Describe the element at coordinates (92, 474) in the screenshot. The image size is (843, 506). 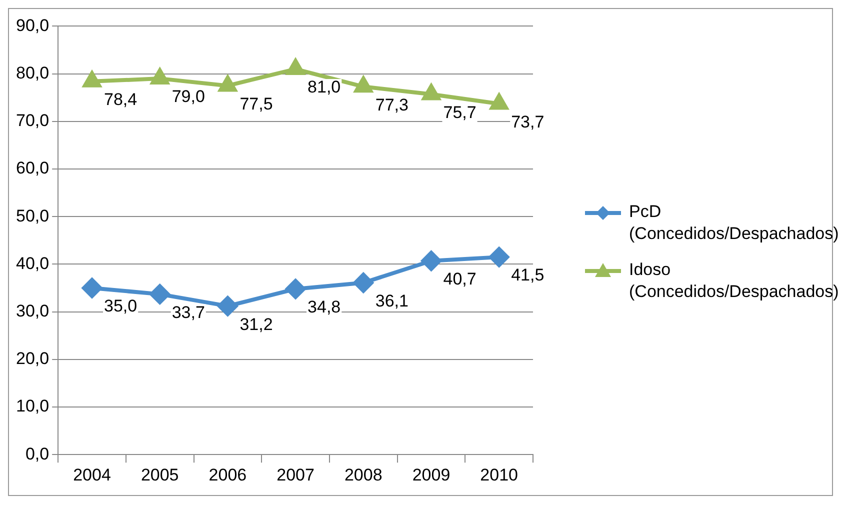
I see `x-tick-label: 2004` at that location.